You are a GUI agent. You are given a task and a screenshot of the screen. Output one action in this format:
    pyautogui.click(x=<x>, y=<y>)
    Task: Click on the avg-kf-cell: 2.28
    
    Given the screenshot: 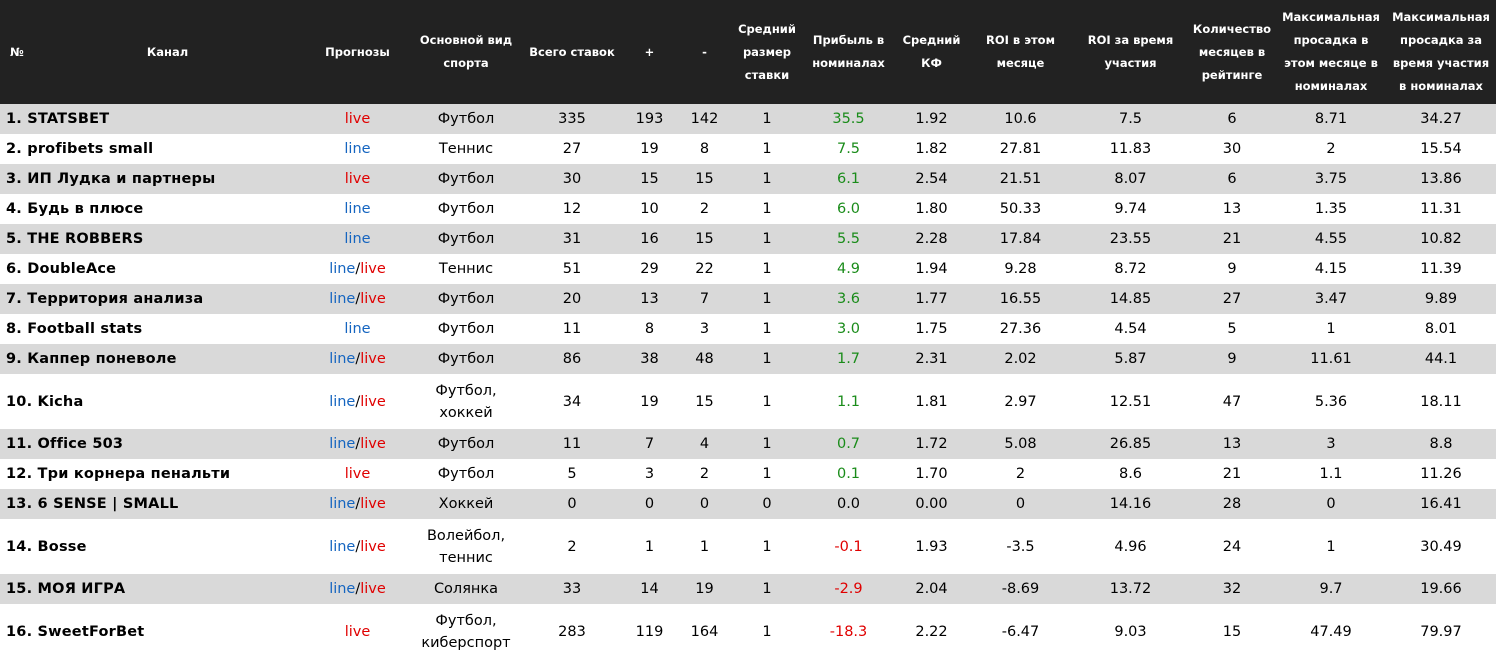 What is the action you would take?
    pyautogui.click(x=931, y=239)
    